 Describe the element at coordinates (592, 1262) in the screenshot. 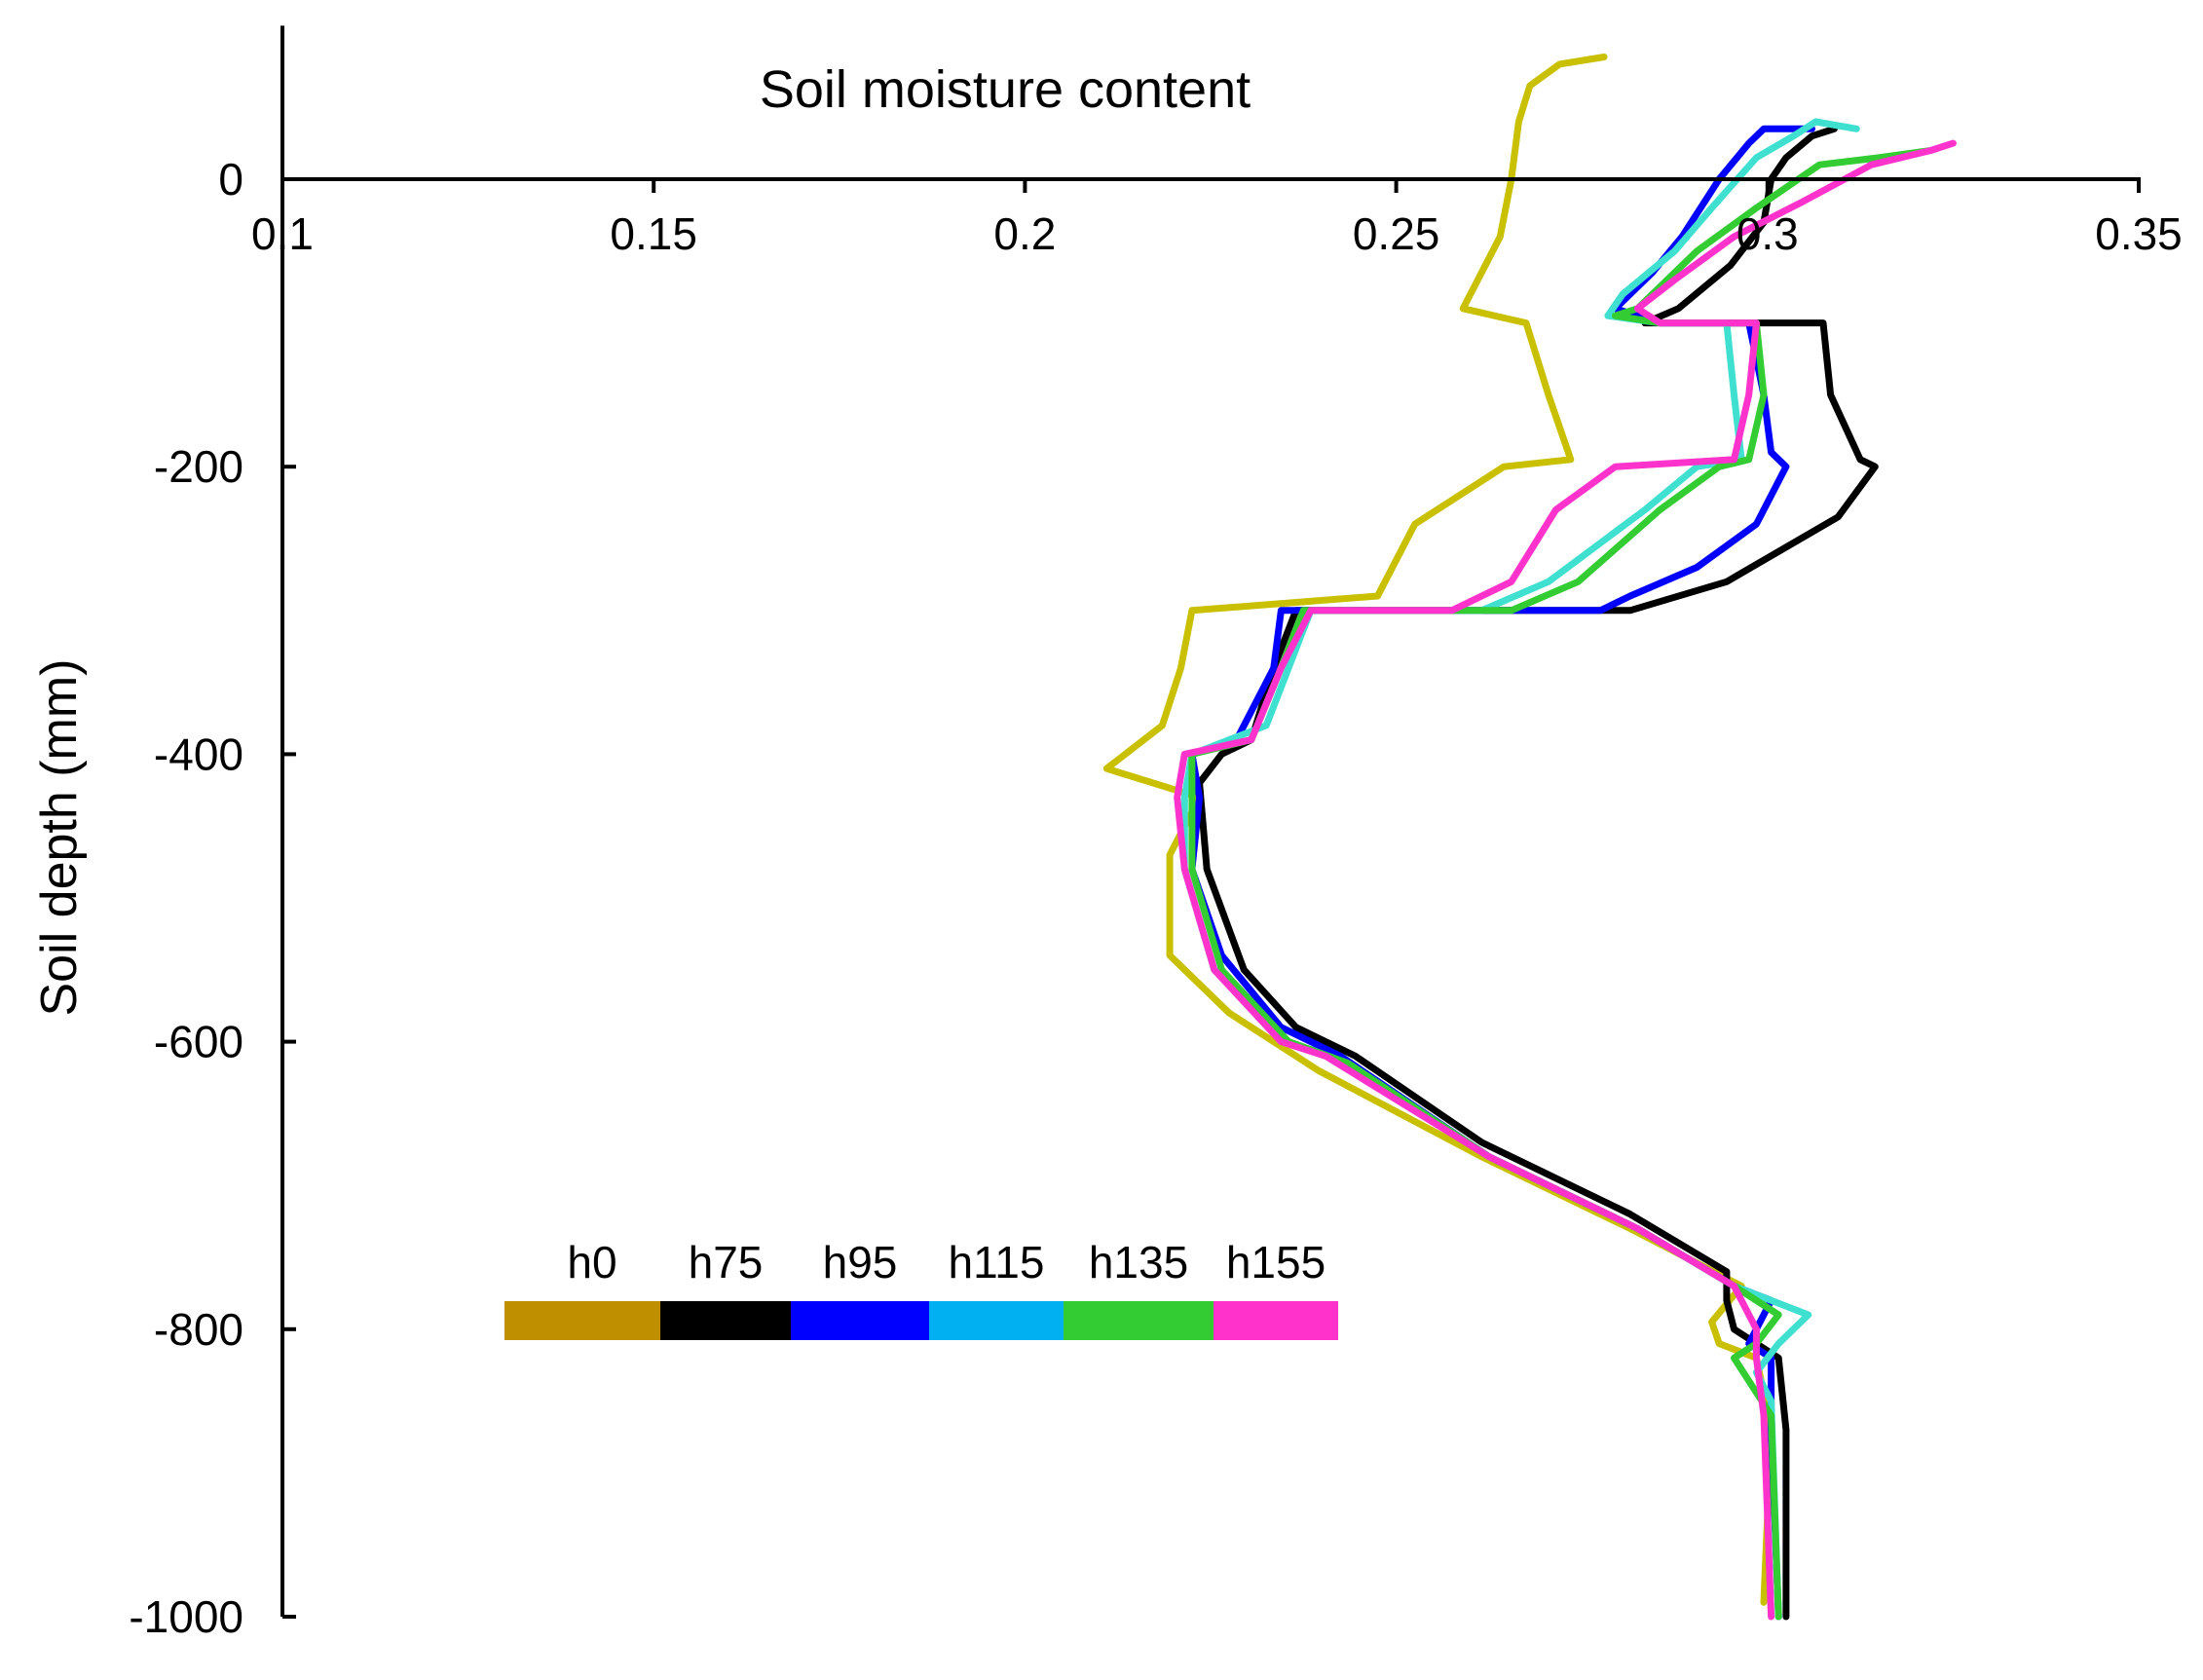

I see `legend-label-h0: h0` at that location.